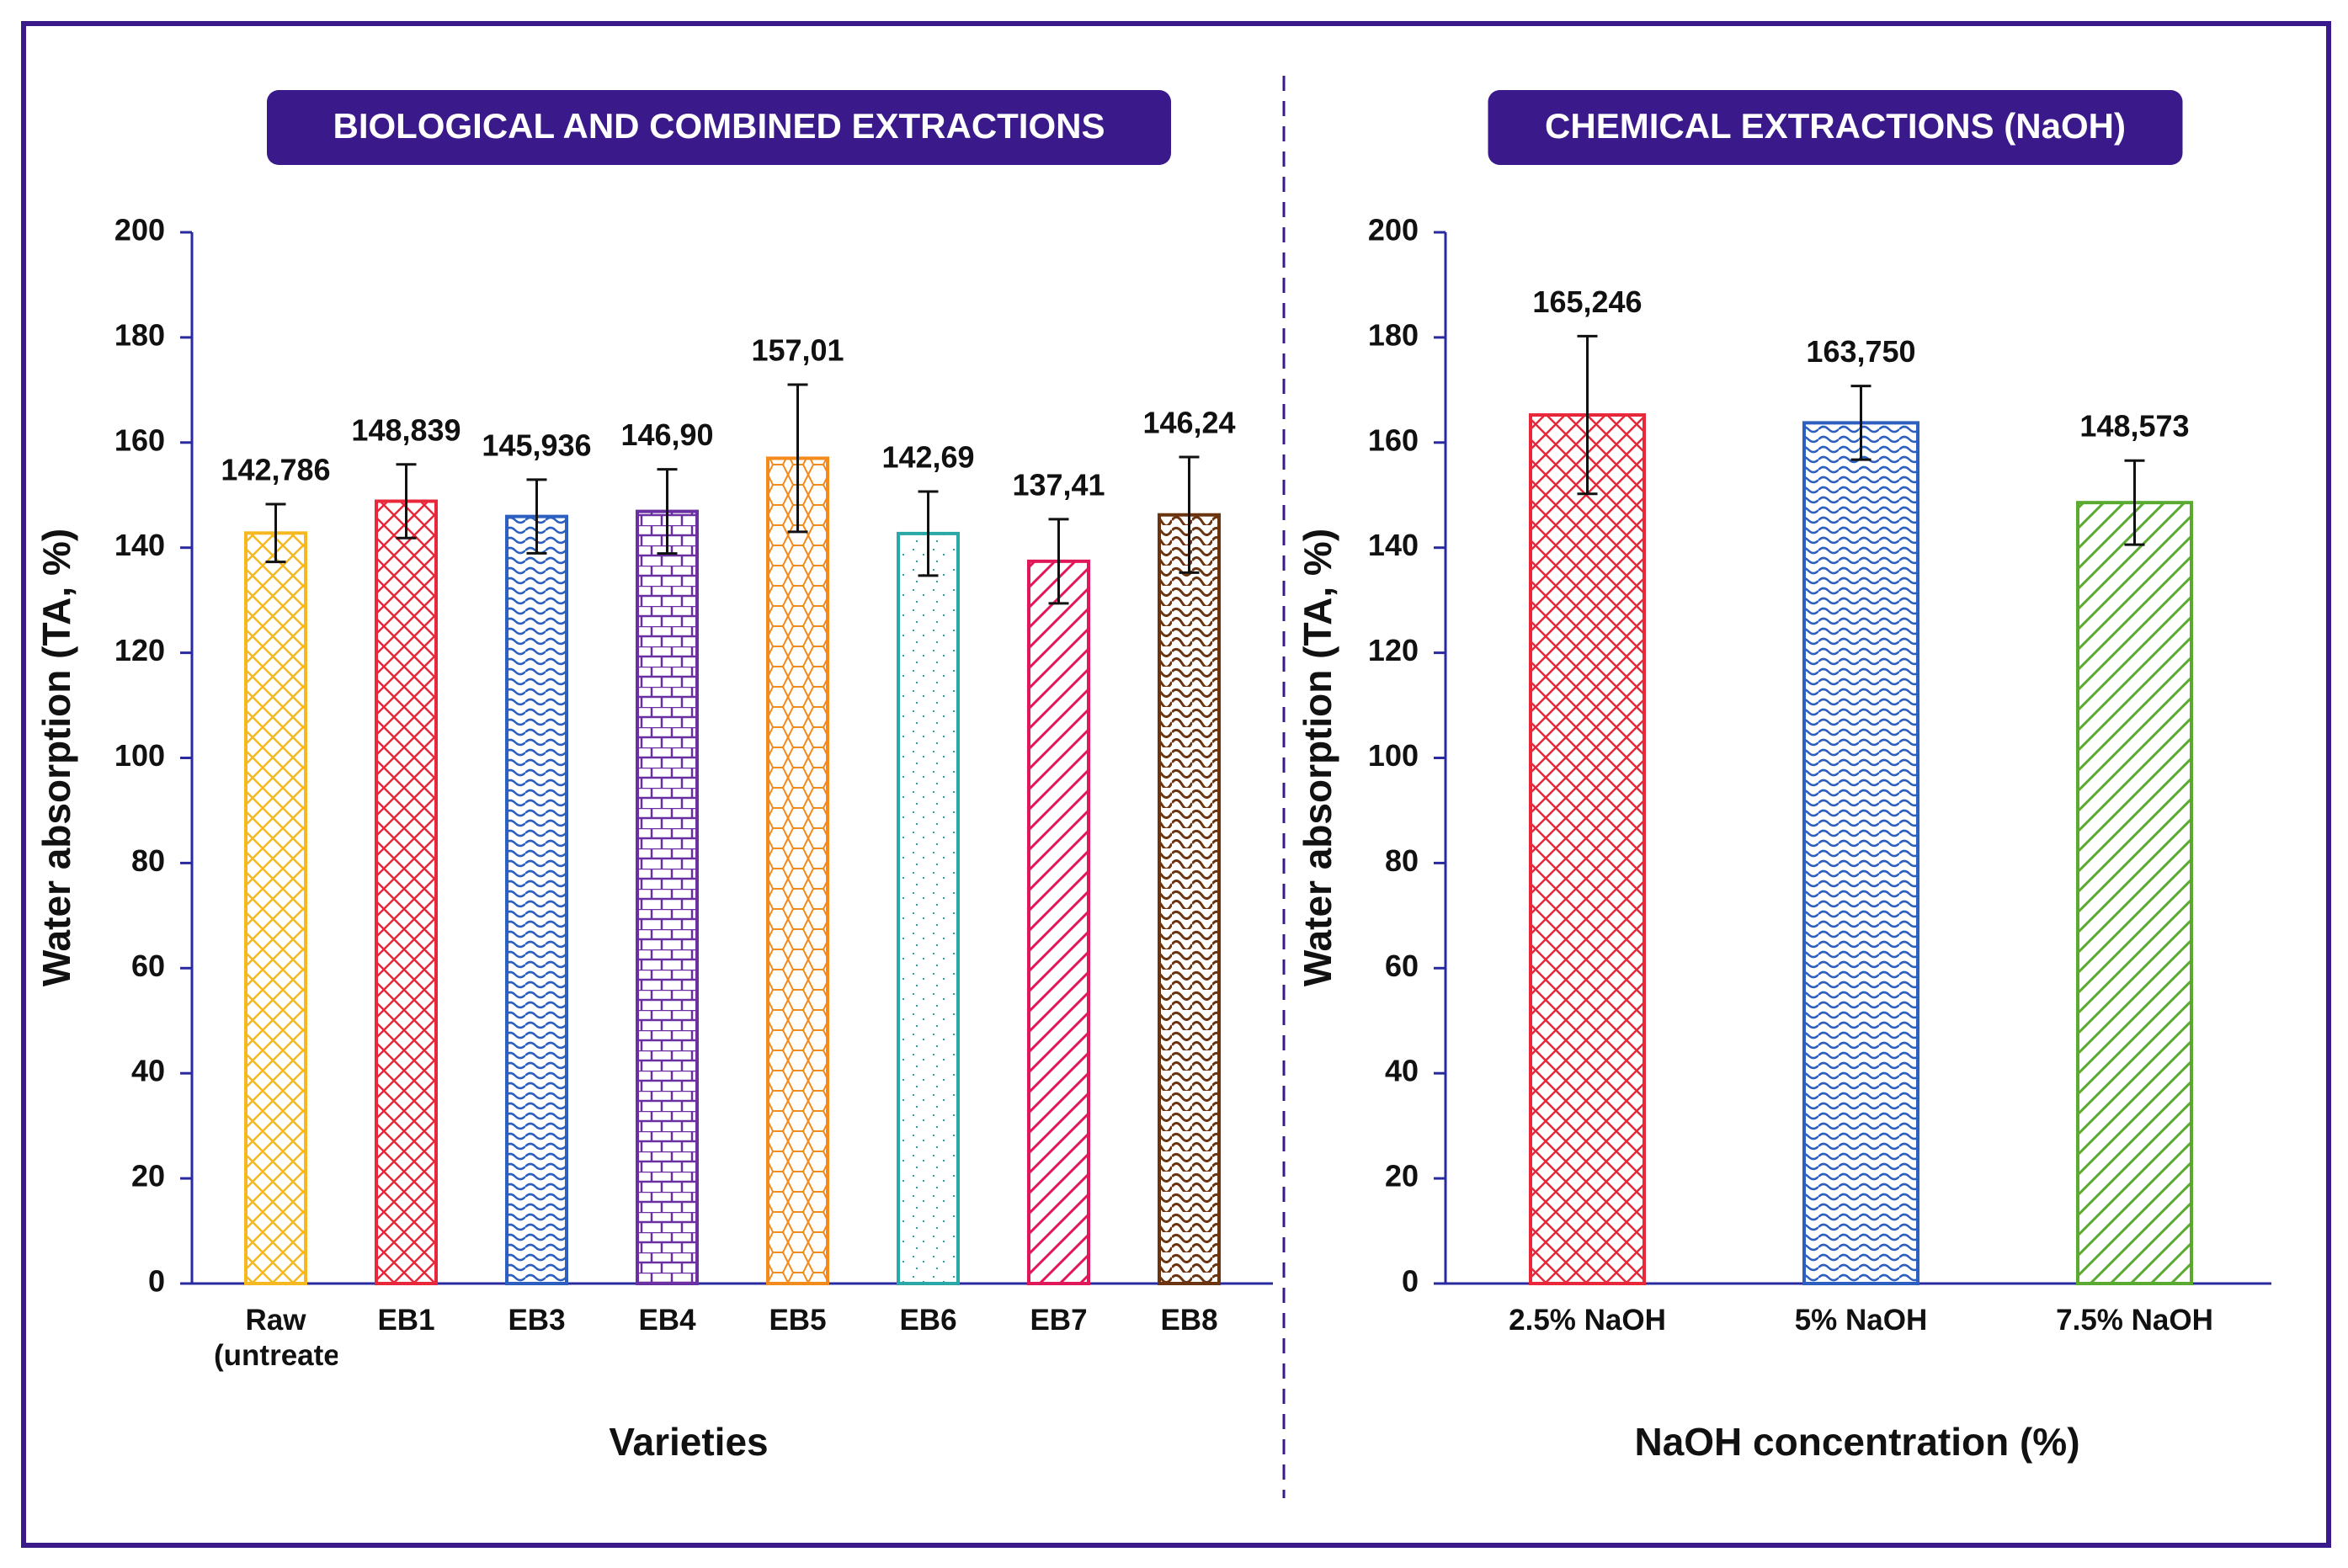 This screenshot has height=1568, width=2348. What do you see at coordinates (798, 351) in the screenshot?
I see `data-label: 157,01` at bounding box center [798, 351].